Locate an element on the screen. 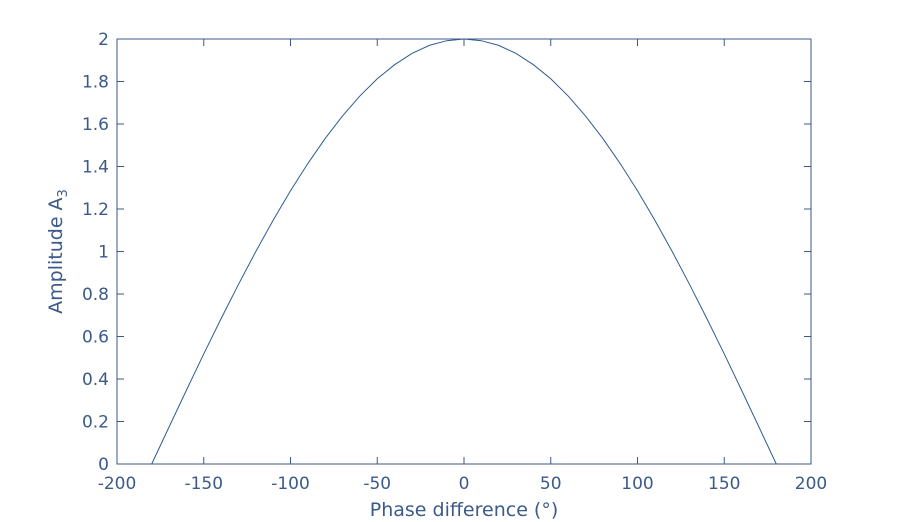  y-axis-title-main: Amplitude A is located at coordinates (56, 255).